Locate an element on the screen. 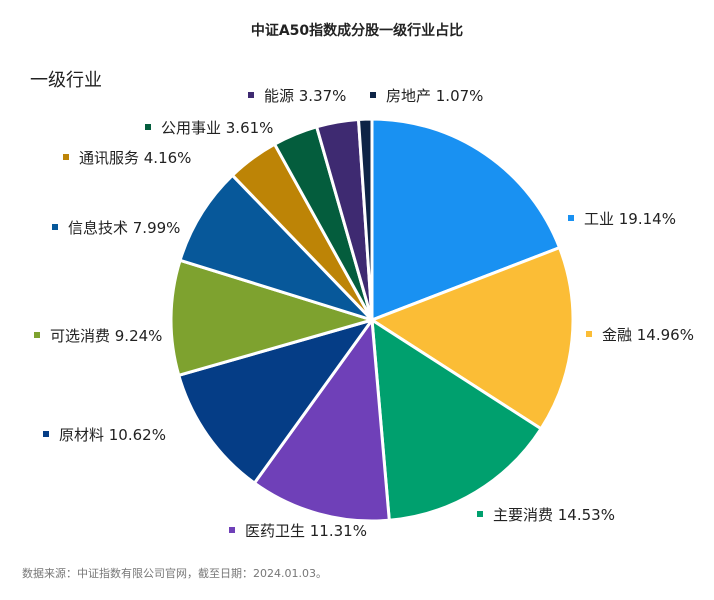  slice-label-text: 原材料 10.62% is located at coordinates (112, 435).